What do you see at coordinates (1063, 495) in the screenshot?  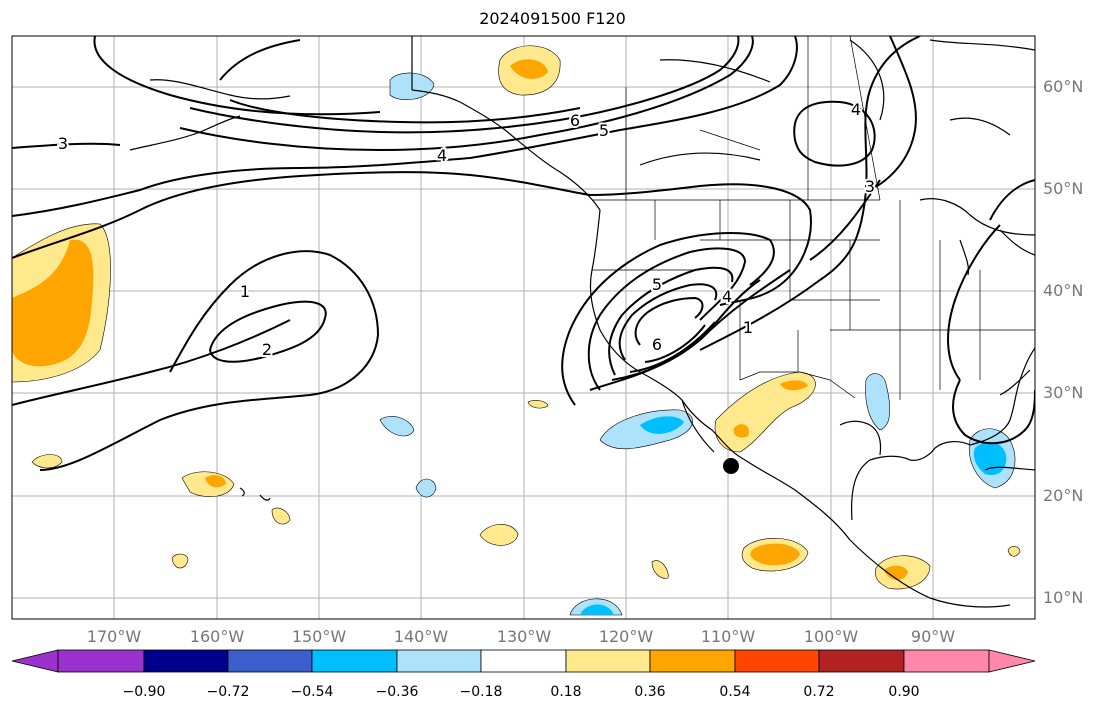 I see `lat-label: 20°N` at bounding box center [1063, 495].